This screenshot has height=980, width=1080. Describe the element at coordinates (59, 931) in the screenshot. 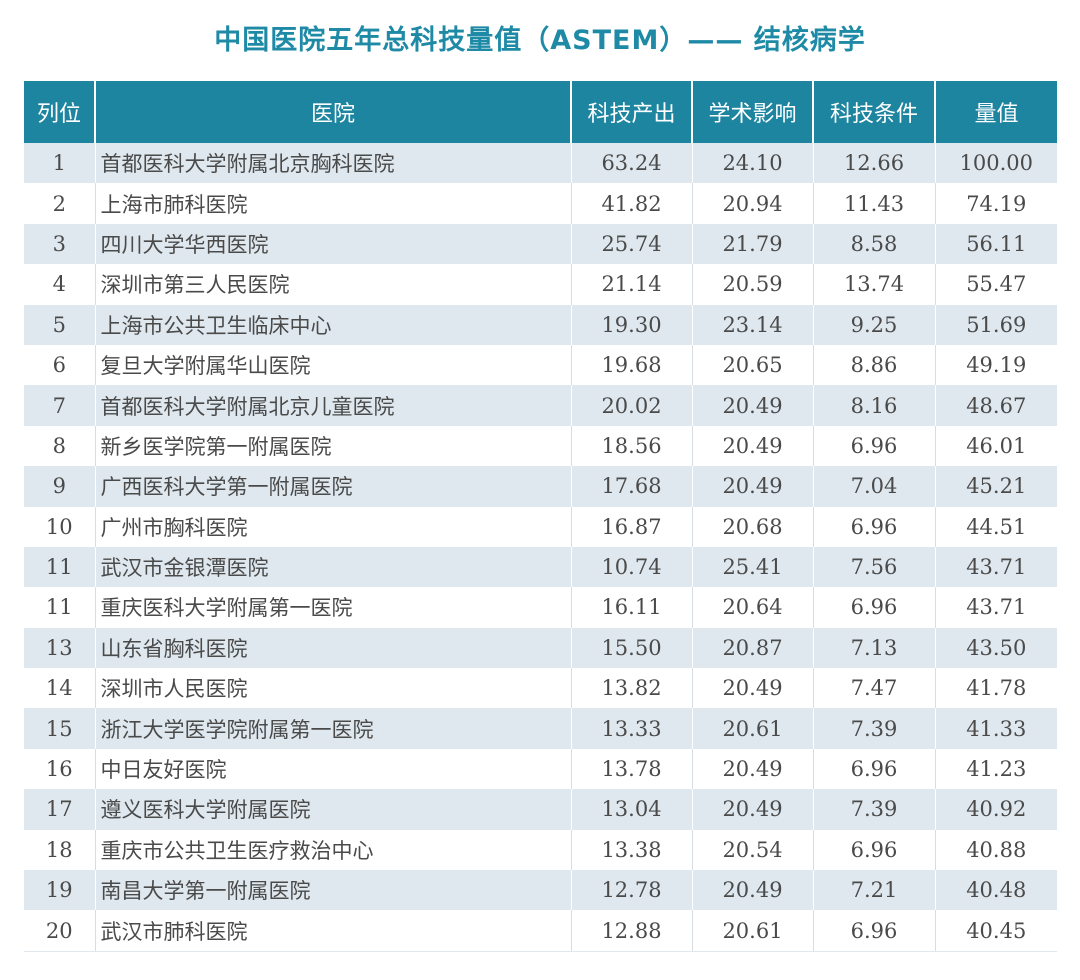

I see `rank-cell: 20` at that location.